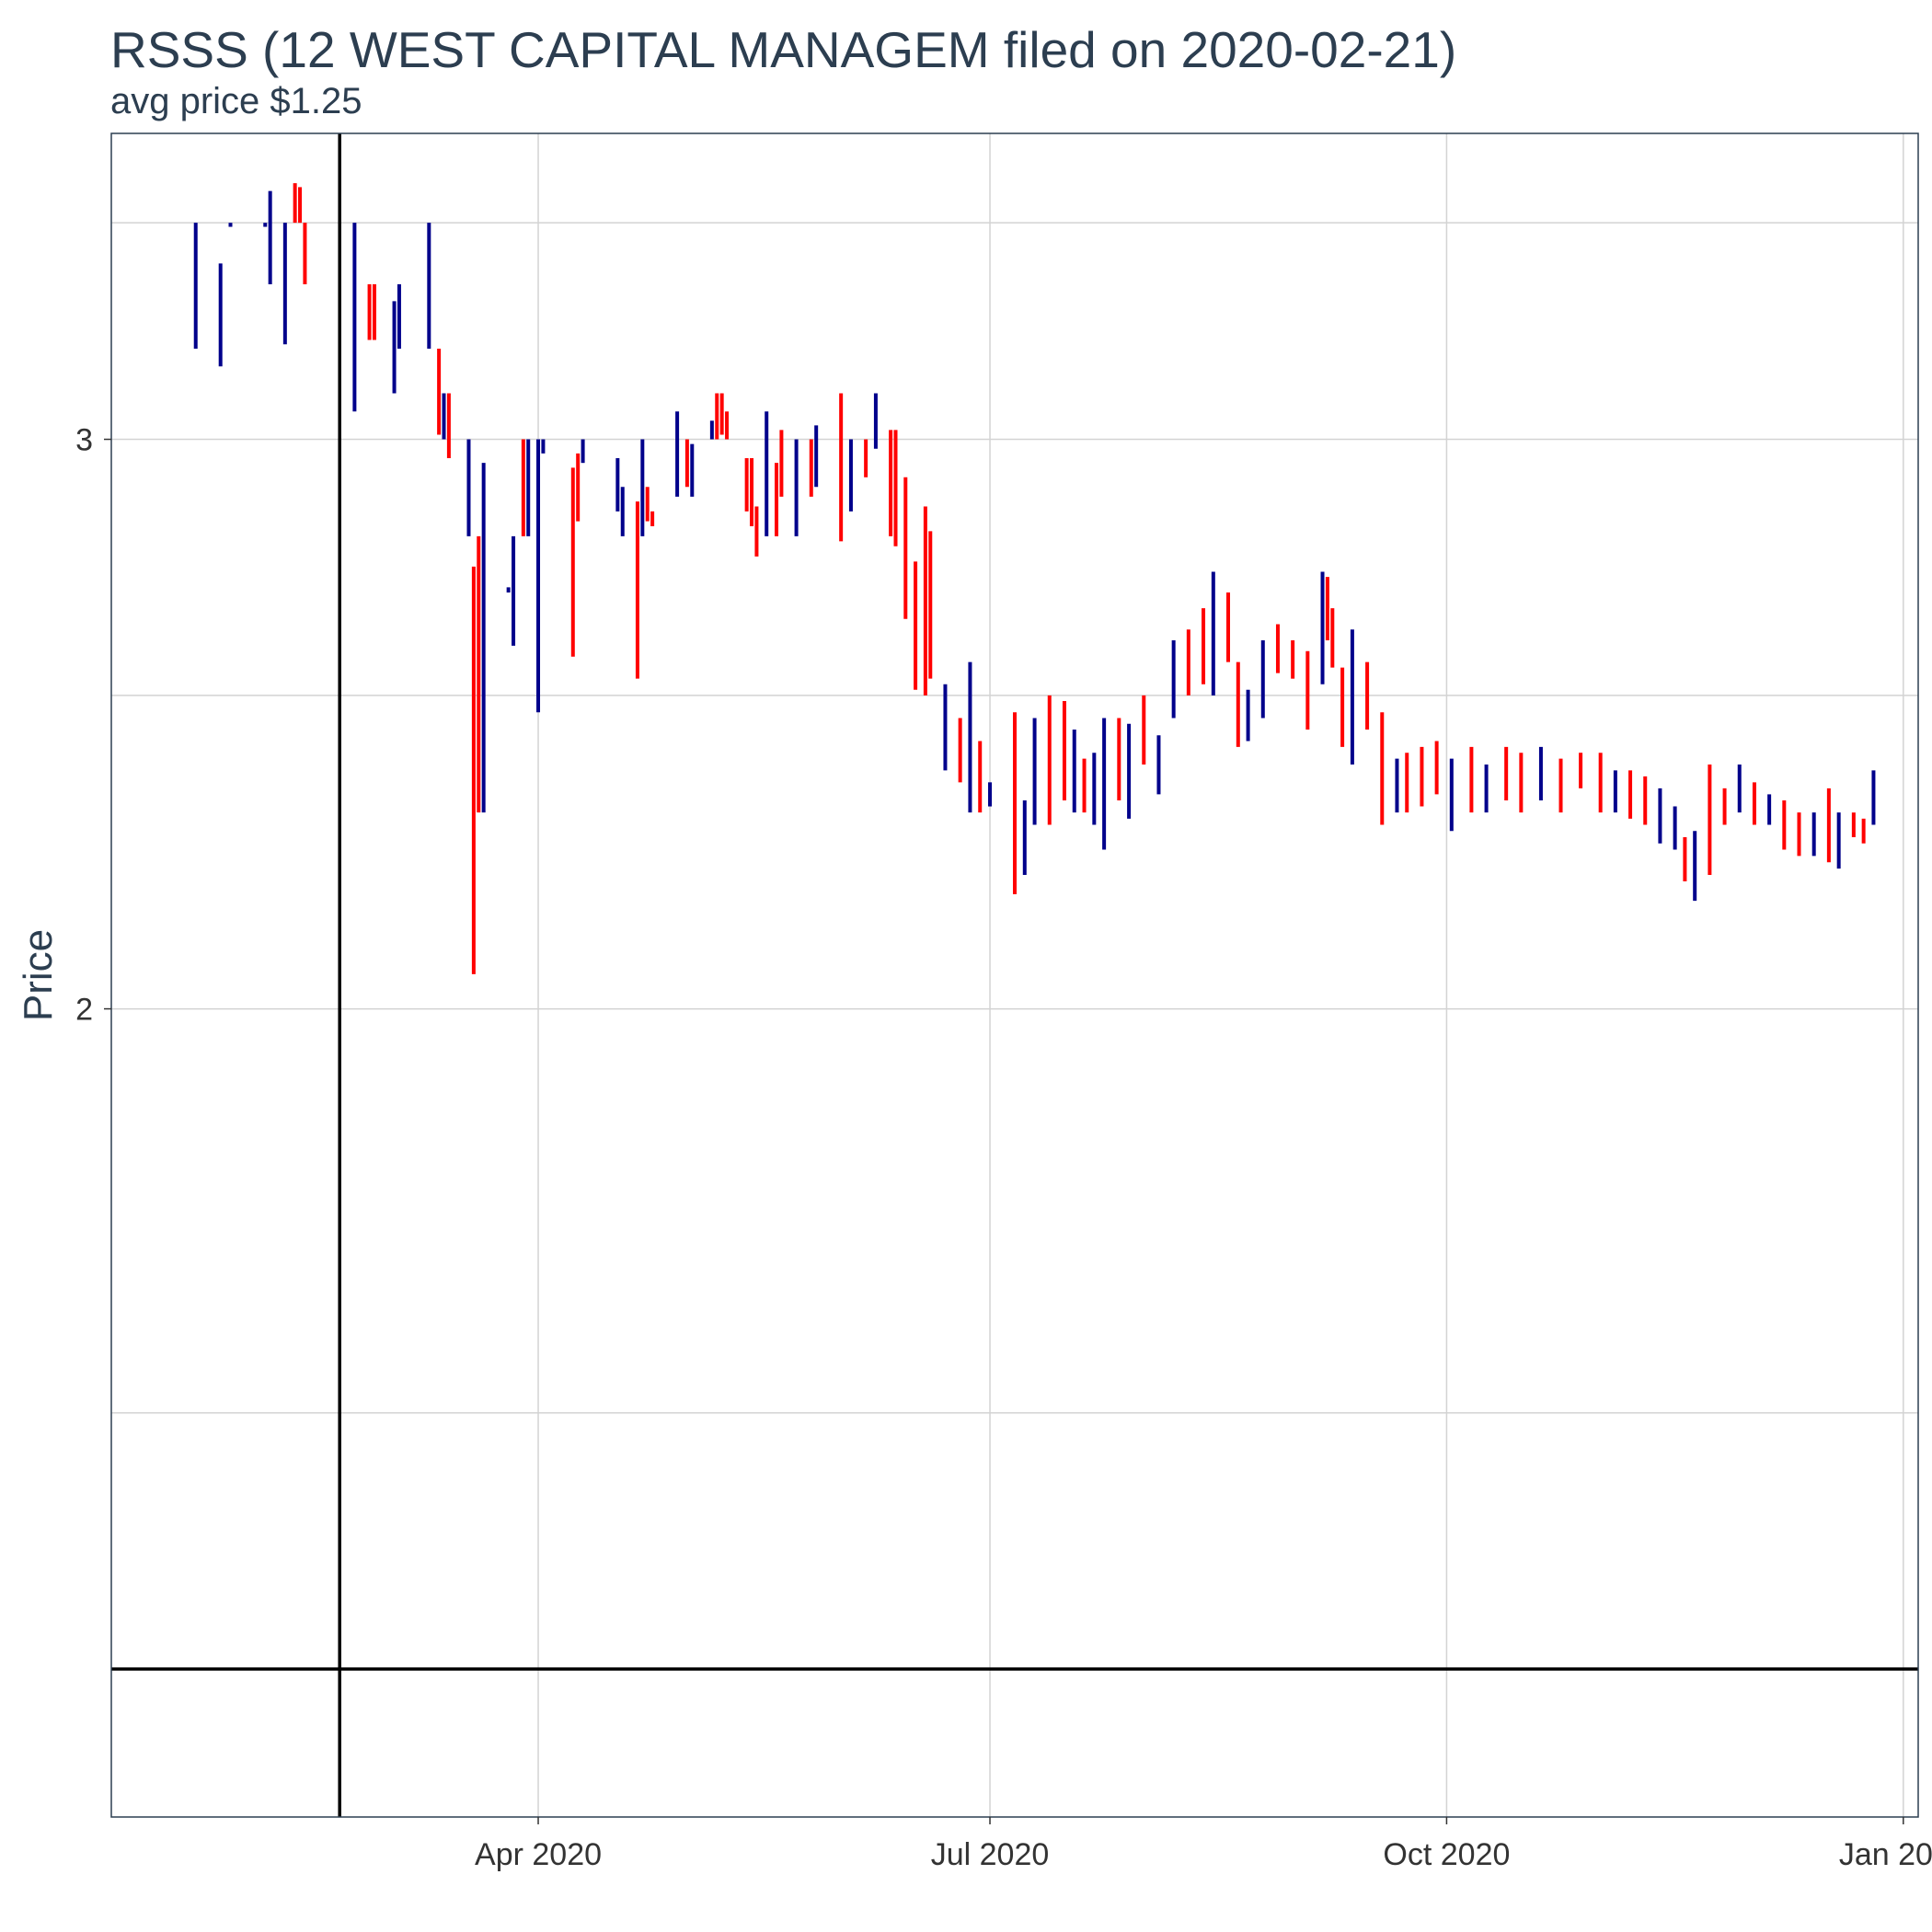 Image resolution: width=1932 pixels, height=1932 pixels. I want to click on y-tick-label: 3, so click(84, 440).